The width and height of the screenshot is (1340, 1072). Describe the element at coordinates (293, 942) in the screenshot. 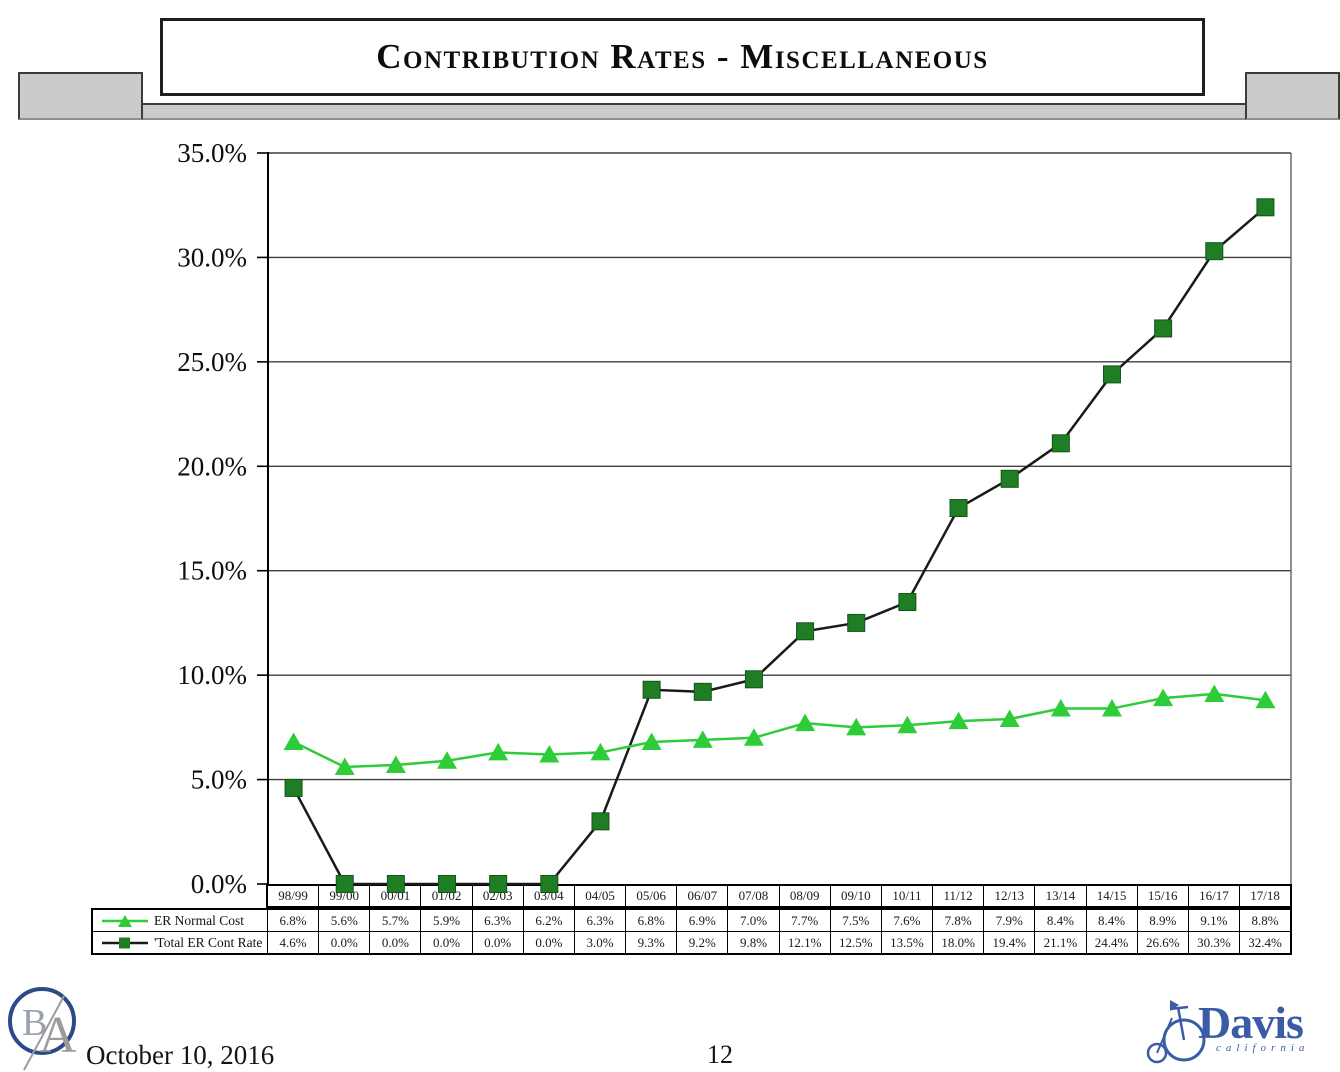

I see `table-cell: 4.6%` at that location.